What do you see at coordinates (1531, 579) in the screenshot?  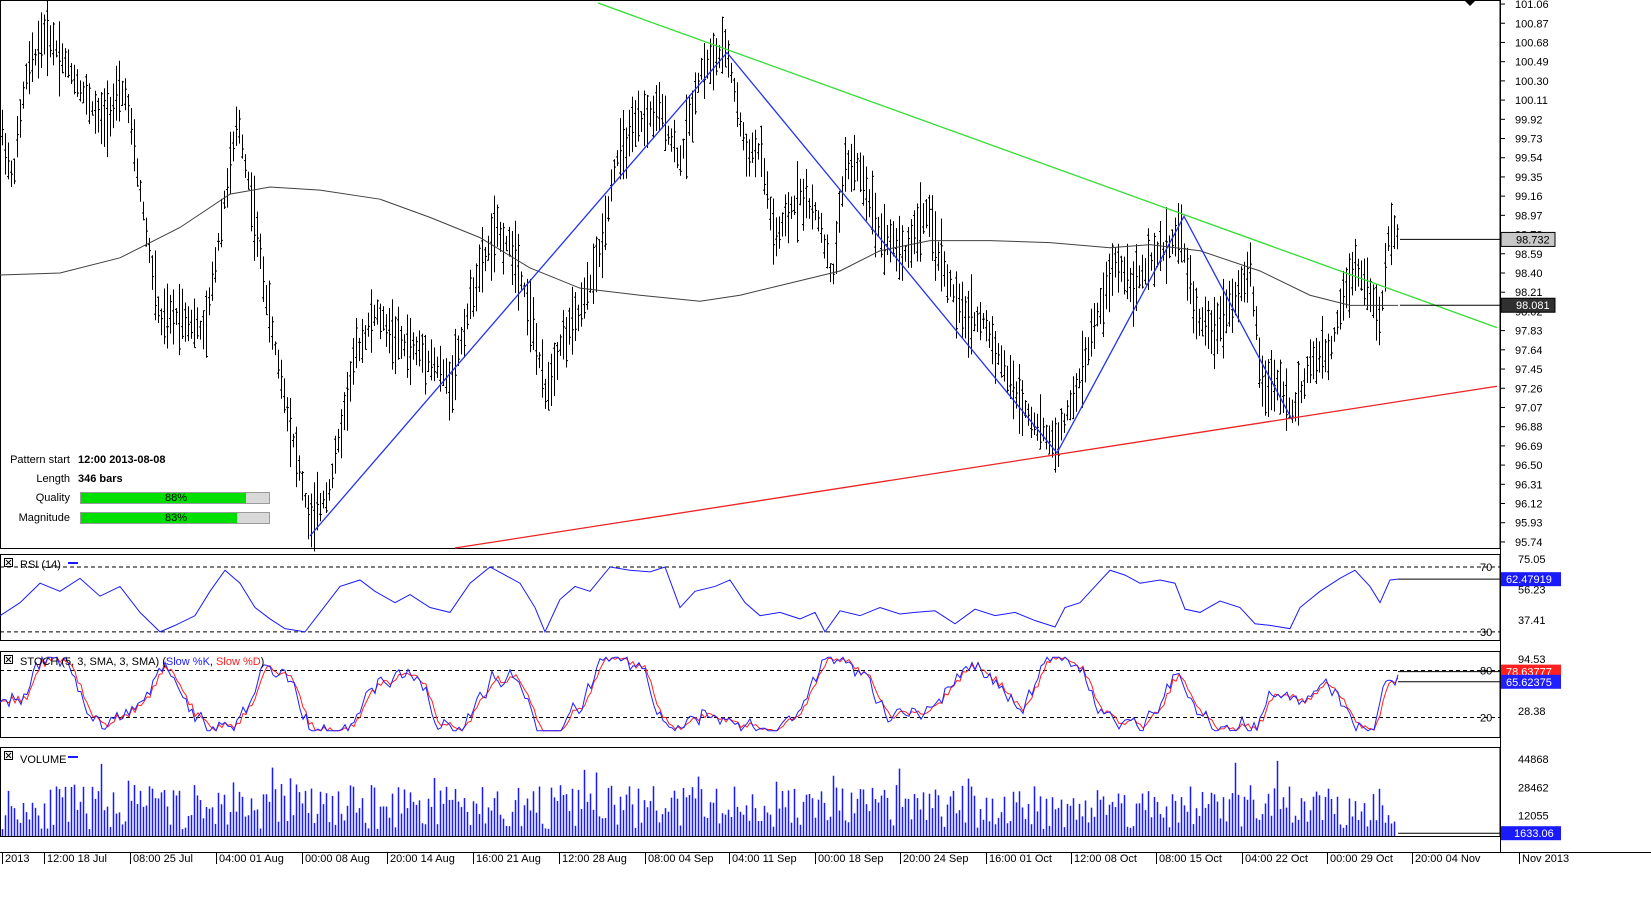 I see `rsi-value-box` at bounding box center [1531, 579].